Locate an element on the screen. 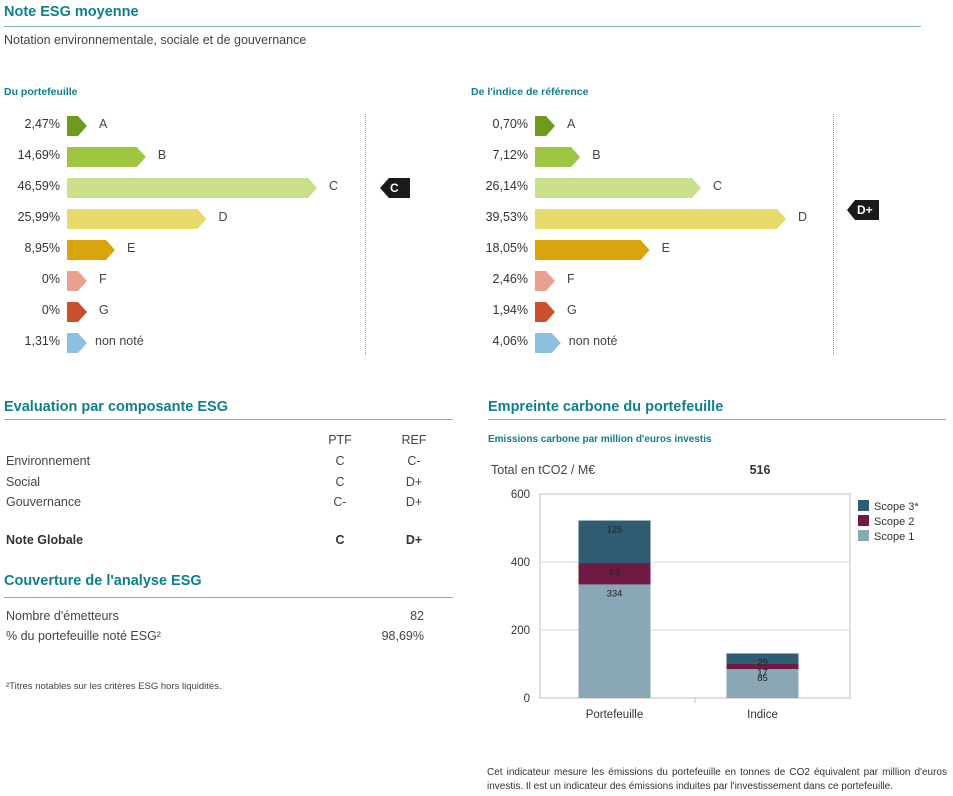 Image resolution: width=953 pixels, height=796 pixels. portfolio-divider is located at coordinates (365, 234).